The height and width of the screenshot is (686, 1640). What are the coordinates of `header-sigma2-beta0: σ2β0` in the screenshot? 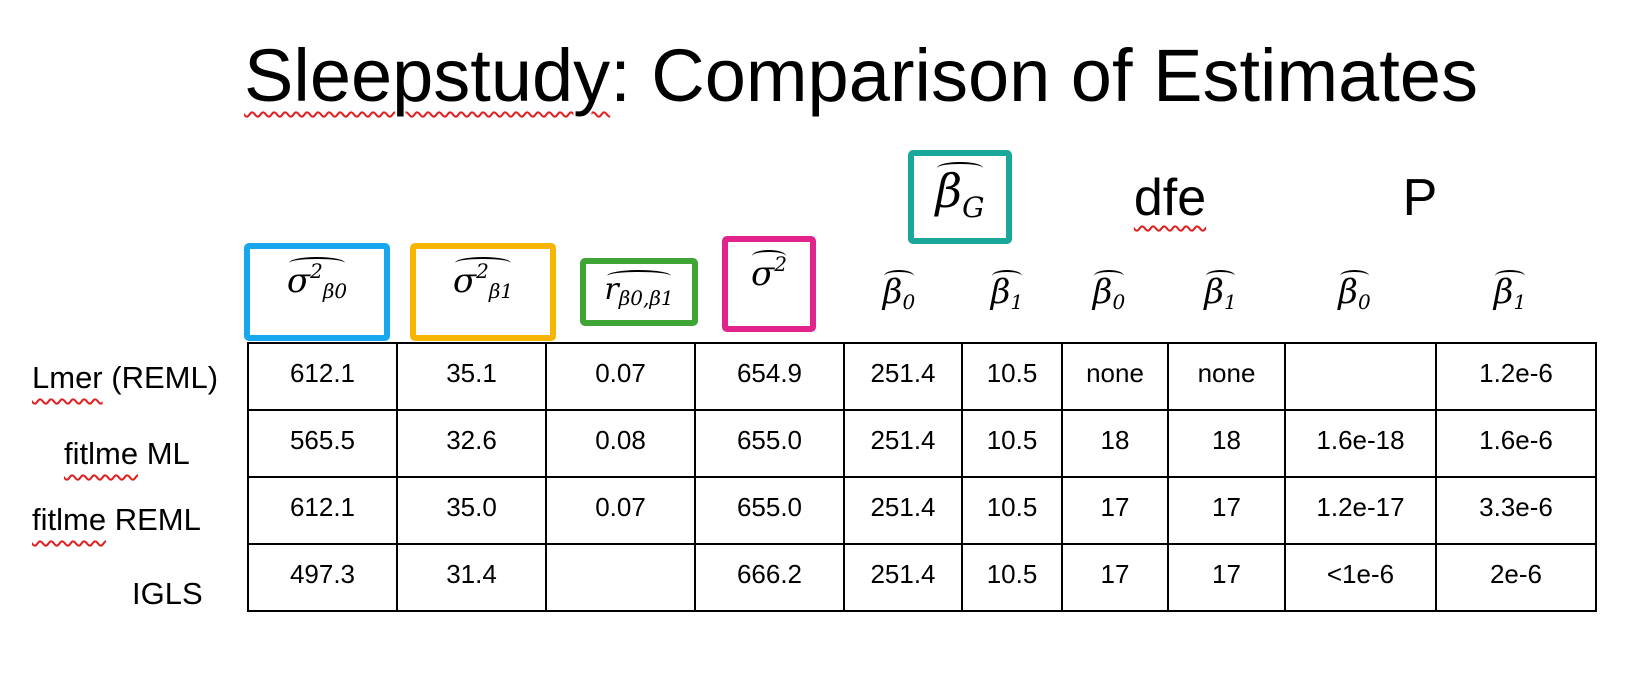 It's located at (317, 292).